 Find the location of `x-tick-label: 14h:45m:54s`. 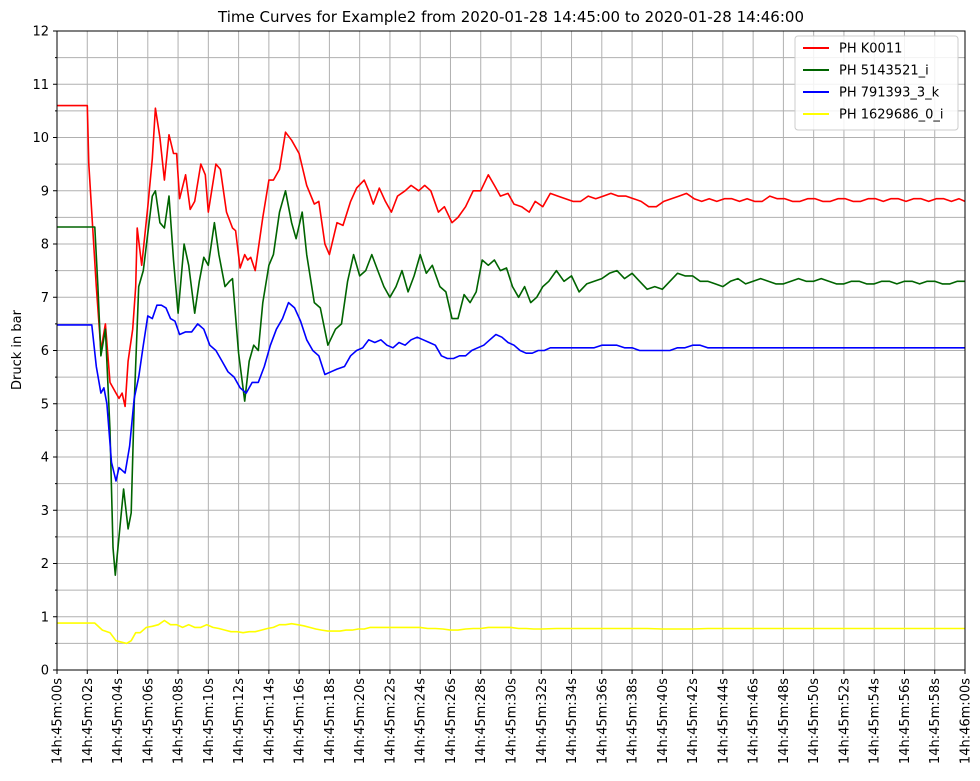

x-tick-label: 14h:45m:54s is located at coordinates (875, 721).